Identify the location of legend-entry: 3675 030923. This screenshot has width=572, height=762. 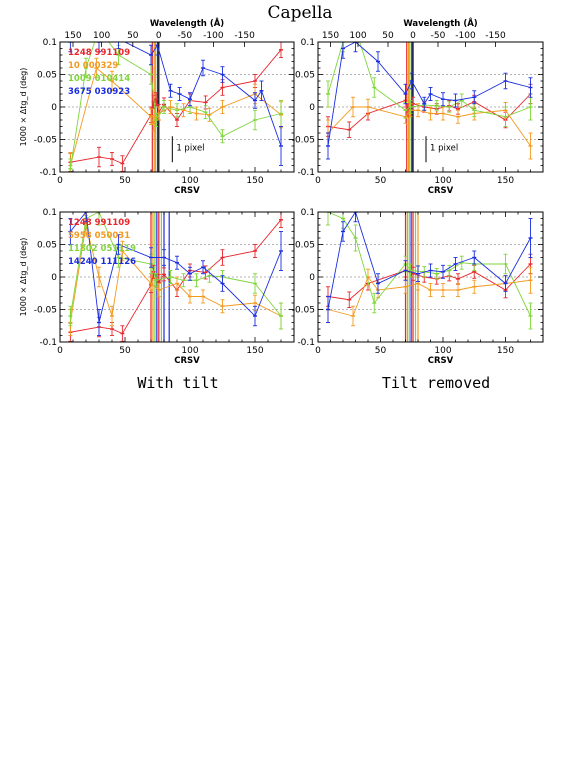
(99, 92).